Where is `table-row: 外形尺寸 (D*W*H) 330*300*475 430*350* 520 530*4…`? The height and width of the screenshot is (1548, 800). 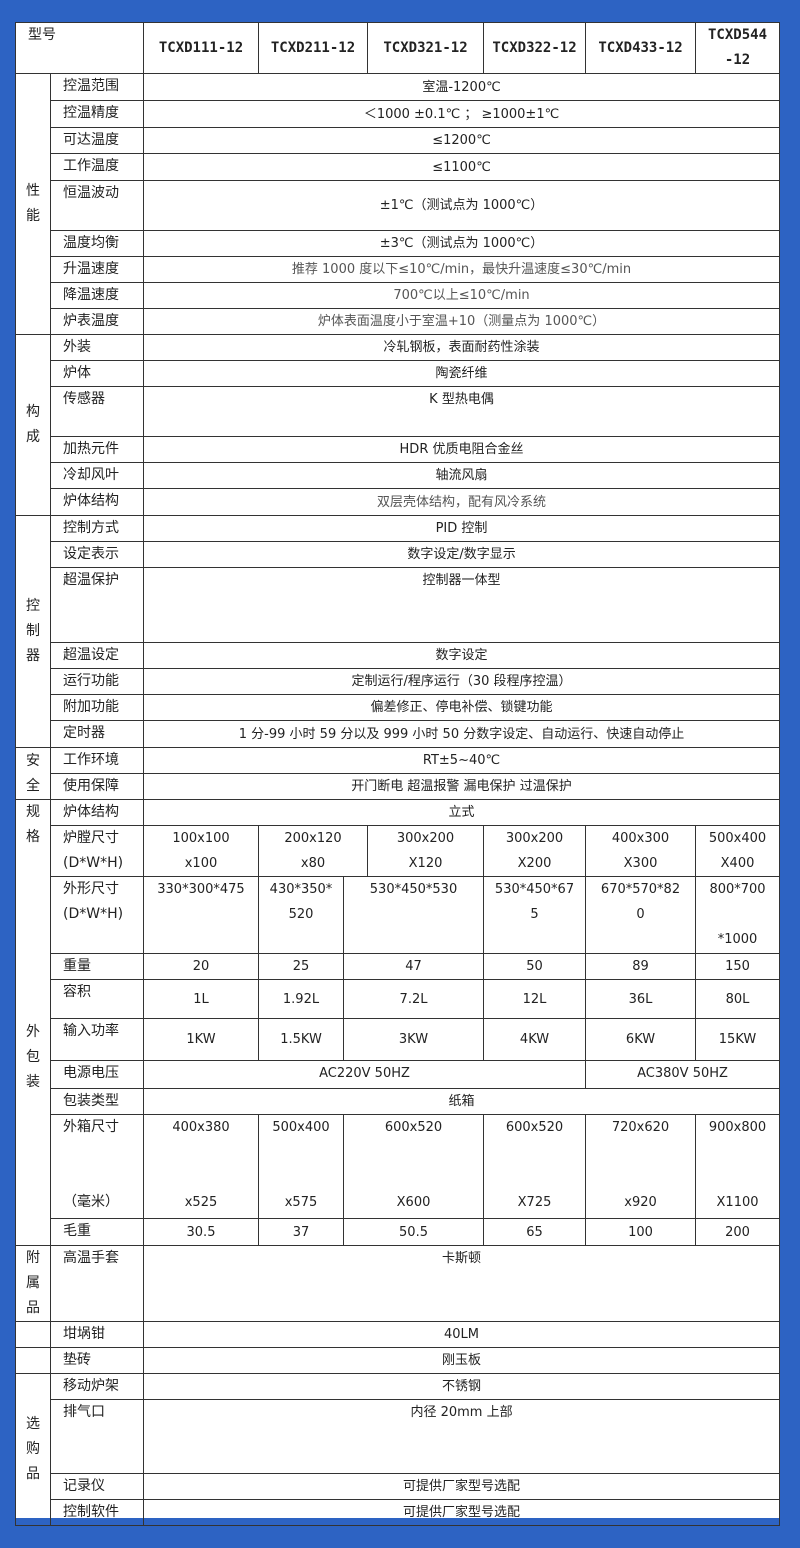 table-row: 外形尺寸 (D*W*H) 330*300*475 430*350* 520 530*4… is located at coordinates (398, 915).